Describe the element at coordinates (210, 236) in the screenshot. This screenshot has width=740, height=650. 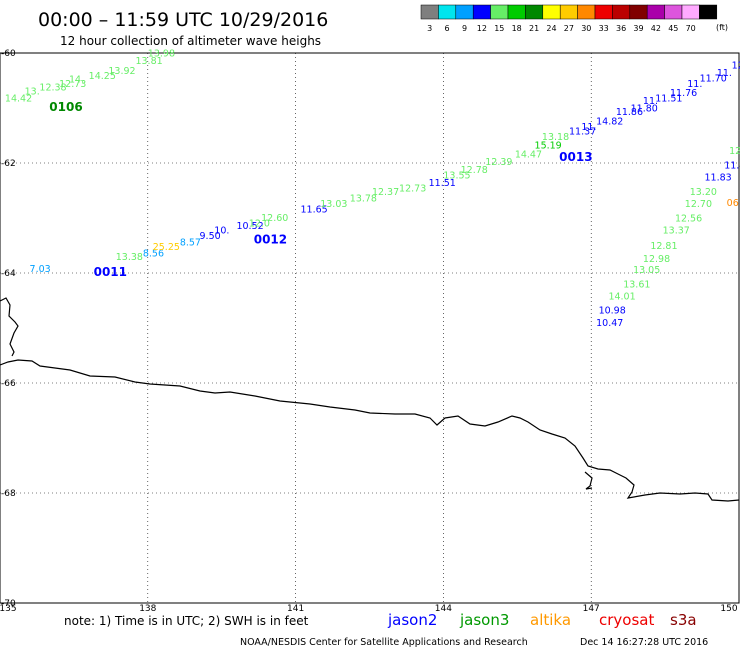
I see `swh-value-label: 9.50` at that location.